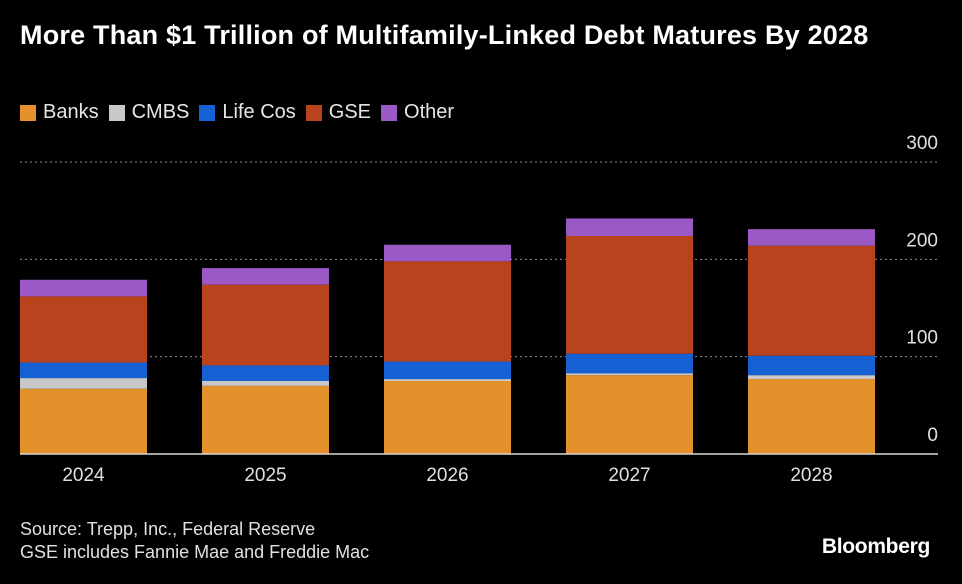 This screenshot has height=584, width=962. What do you see at coordinates (447, 475) in the screenshot?
I see `x-tick-label-2026: 2026` at bounding box center [447, 475].